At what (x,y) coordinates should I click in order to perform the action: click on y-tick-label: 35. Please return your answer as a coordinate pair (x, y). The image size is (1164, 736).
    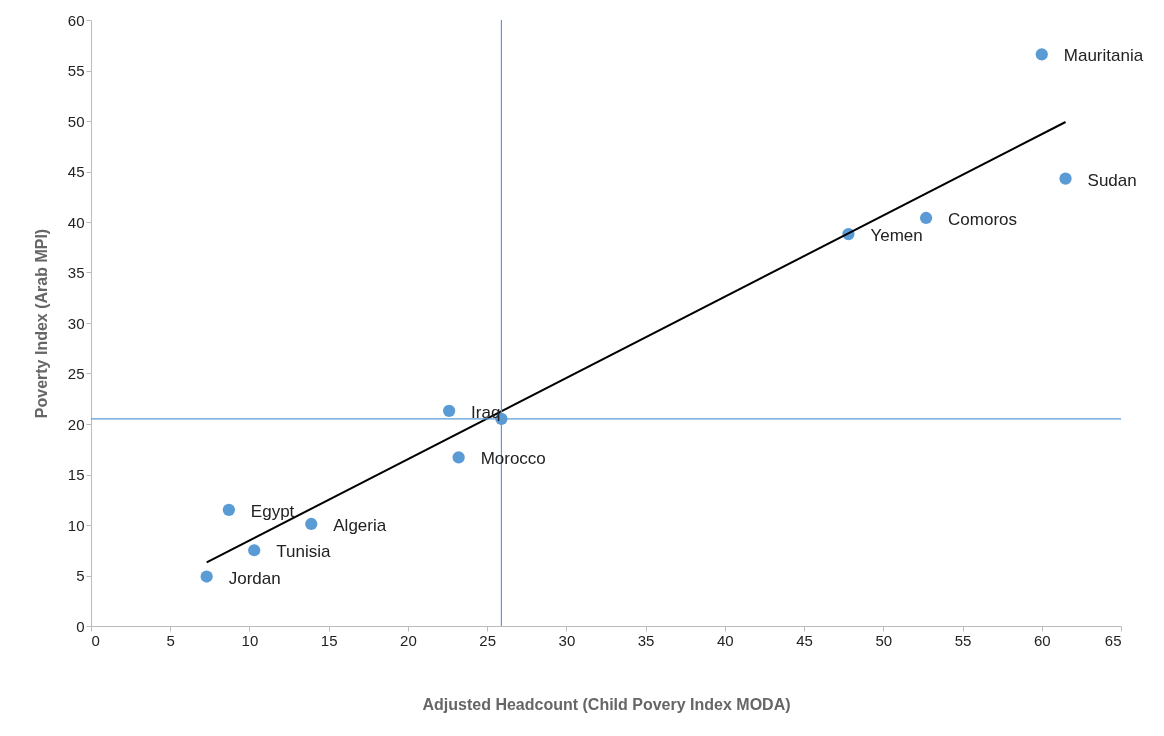
    Looking at the image, I should click on (76, 272).